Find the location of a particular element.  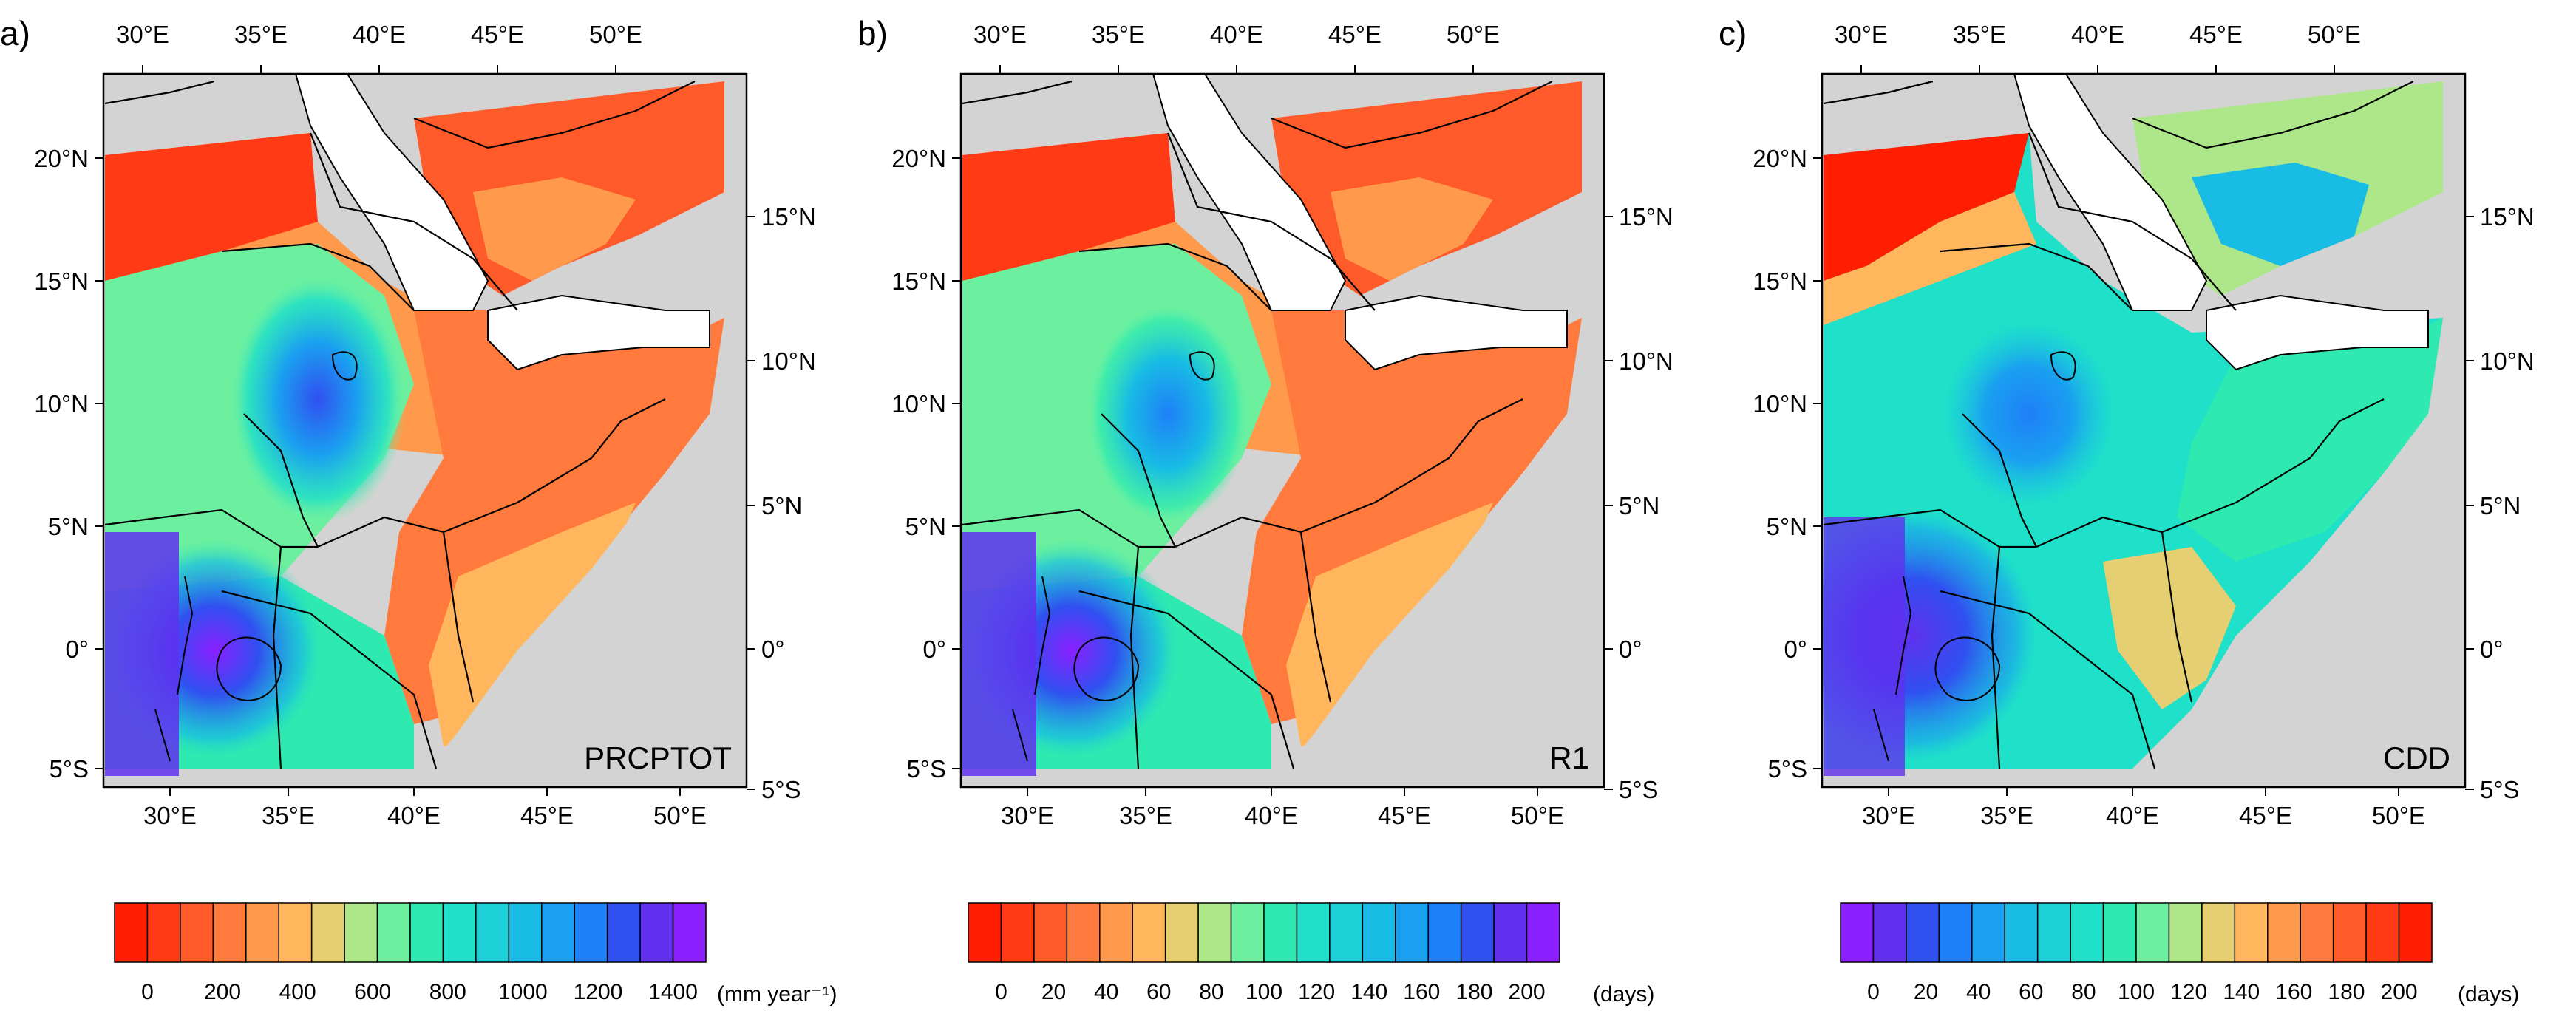

wet-west is located at coordinates (1864, 646).